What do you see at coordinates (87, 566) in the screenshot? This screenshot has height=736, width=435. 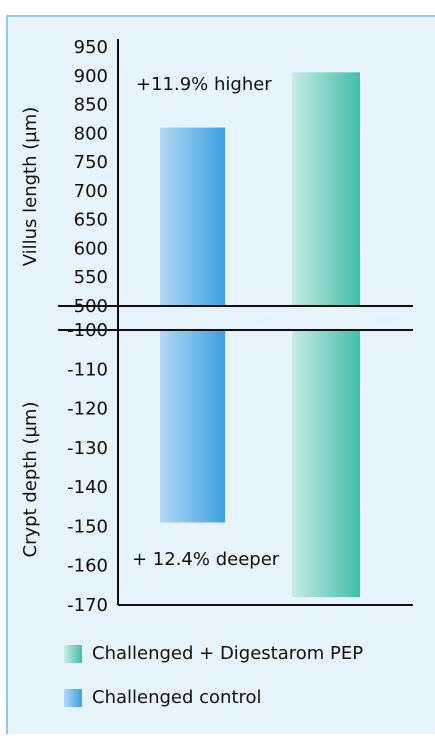 I see `crypt-tick-label: -160` at bounding box center [87, 566].